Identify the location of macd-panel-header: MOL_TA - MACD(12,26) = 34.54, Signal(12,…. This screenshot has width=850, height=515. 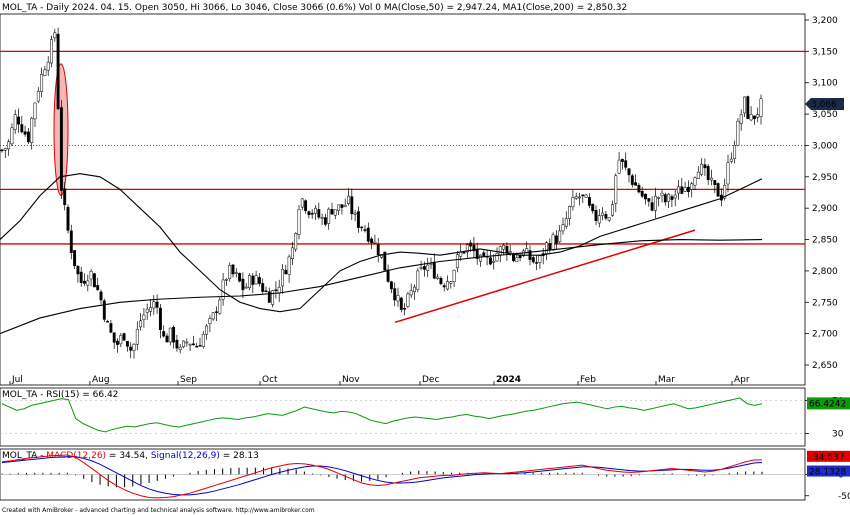
(130, 456).